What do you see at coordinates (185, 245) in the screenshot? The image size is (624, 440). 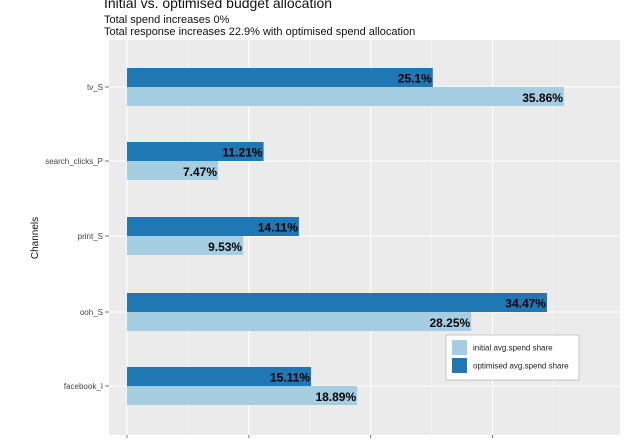 I see `bar-initial-print` at bounding box center [185, 245].